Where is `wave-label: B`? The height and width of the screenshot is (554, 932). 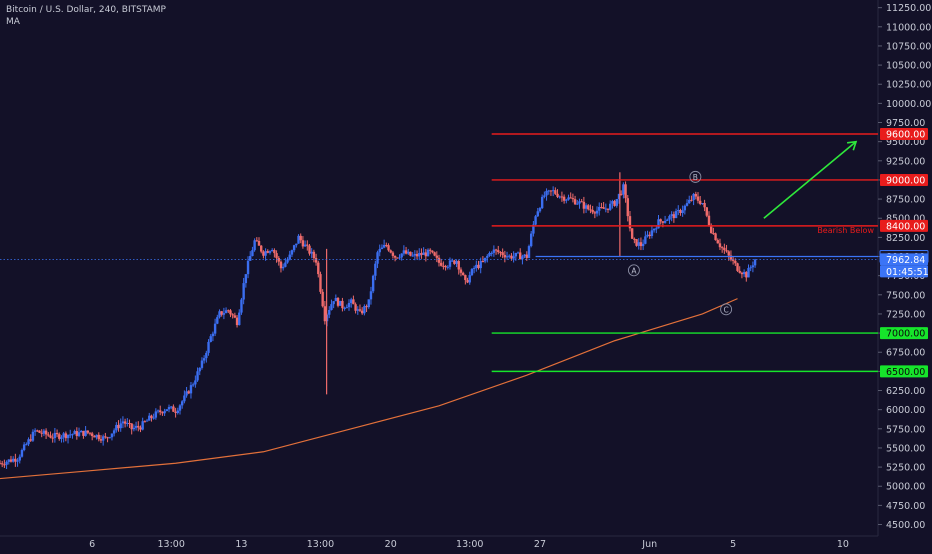 wave-label: B is located at coordinates (695, 177).